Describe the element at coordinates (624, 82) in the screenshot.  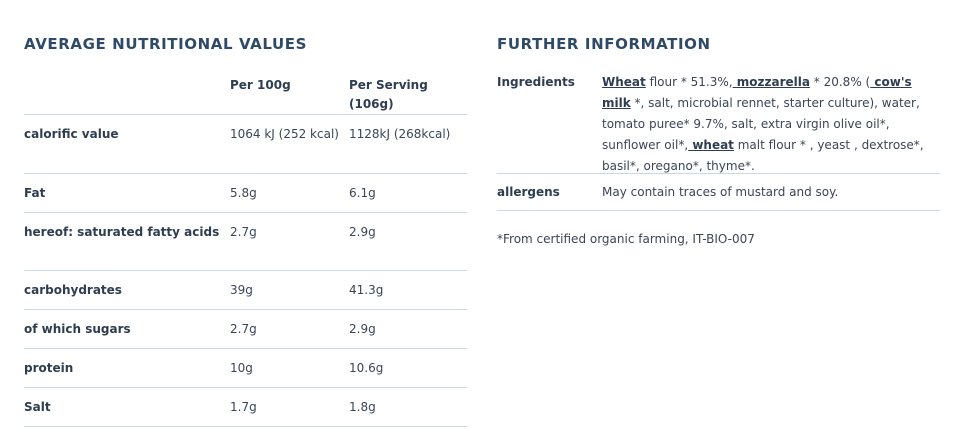
I see `allergen-wheat: Wheat` at that location.